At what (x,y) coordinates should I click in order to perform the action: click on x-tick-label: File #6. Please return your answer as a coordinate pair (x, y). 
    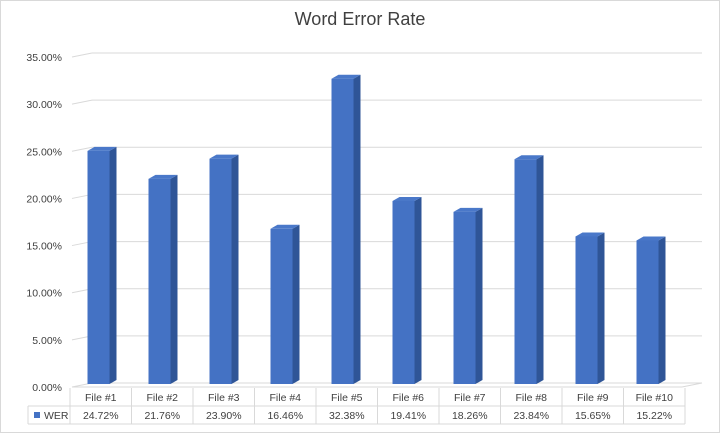
    Looking at the image, I should click on (408, 398).